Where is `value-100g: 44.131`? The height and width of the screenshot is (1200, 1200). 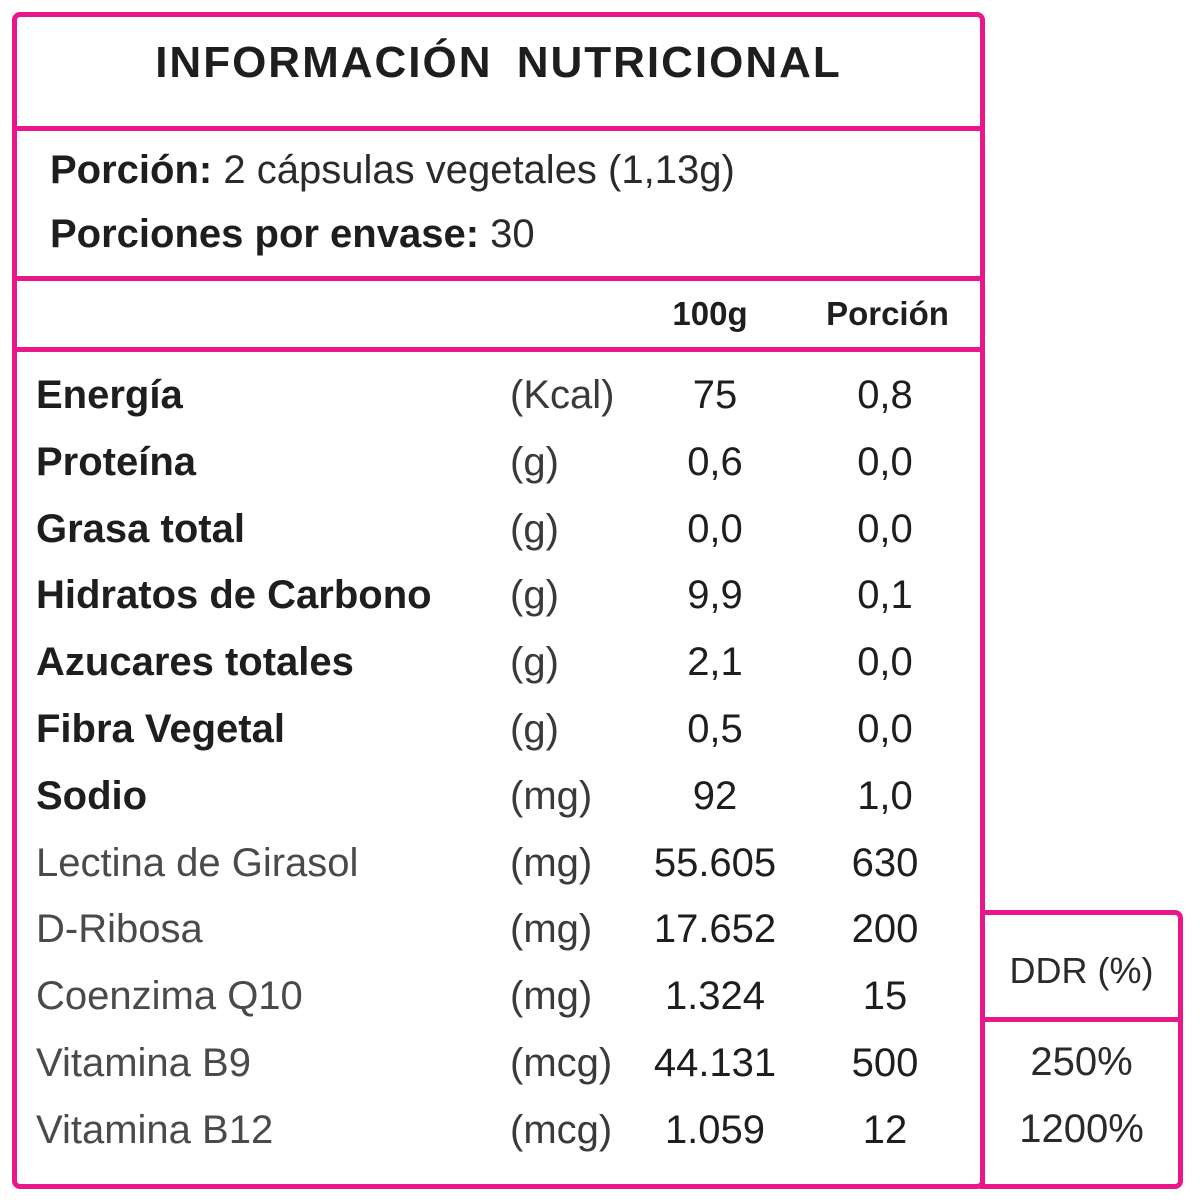
value-100g: 44.131 is located at coordinates (715, 1063).